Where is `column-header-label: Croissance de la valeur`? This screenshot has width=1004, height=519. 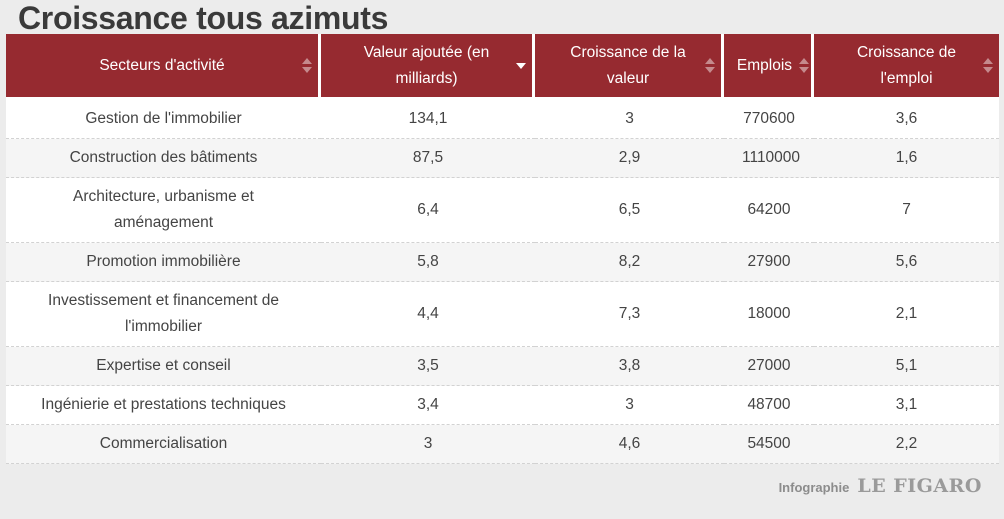
column-header-label: Croissance de la valeur is located at coordinates (628, 65).